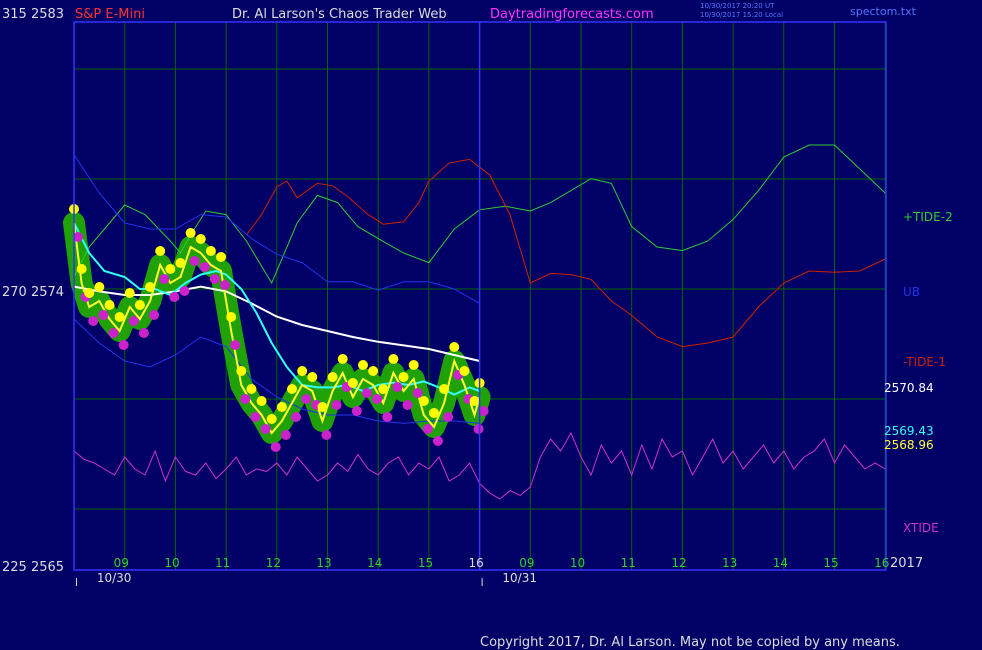 The image size is (982, 650). I want to click on right-label: 2570.84, so click(909, 388).